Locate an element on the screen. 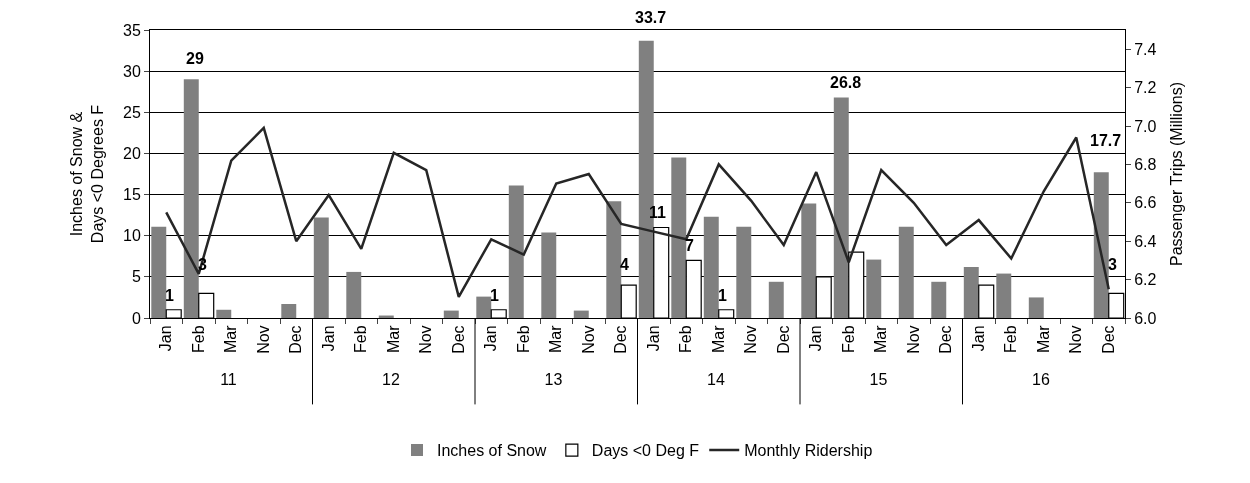  y-tick-label: 15 is located at coordinates (132, 195).